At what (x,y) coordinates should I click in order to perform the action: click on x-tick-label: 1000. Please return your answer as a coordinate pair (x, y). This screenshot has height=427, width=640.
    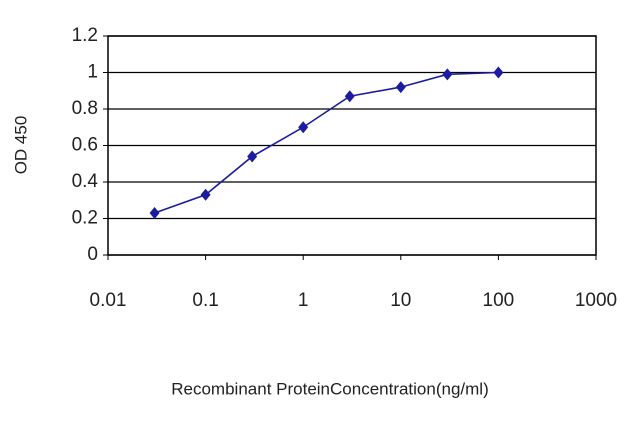
    Looking at the image, I should click on (596, 300).